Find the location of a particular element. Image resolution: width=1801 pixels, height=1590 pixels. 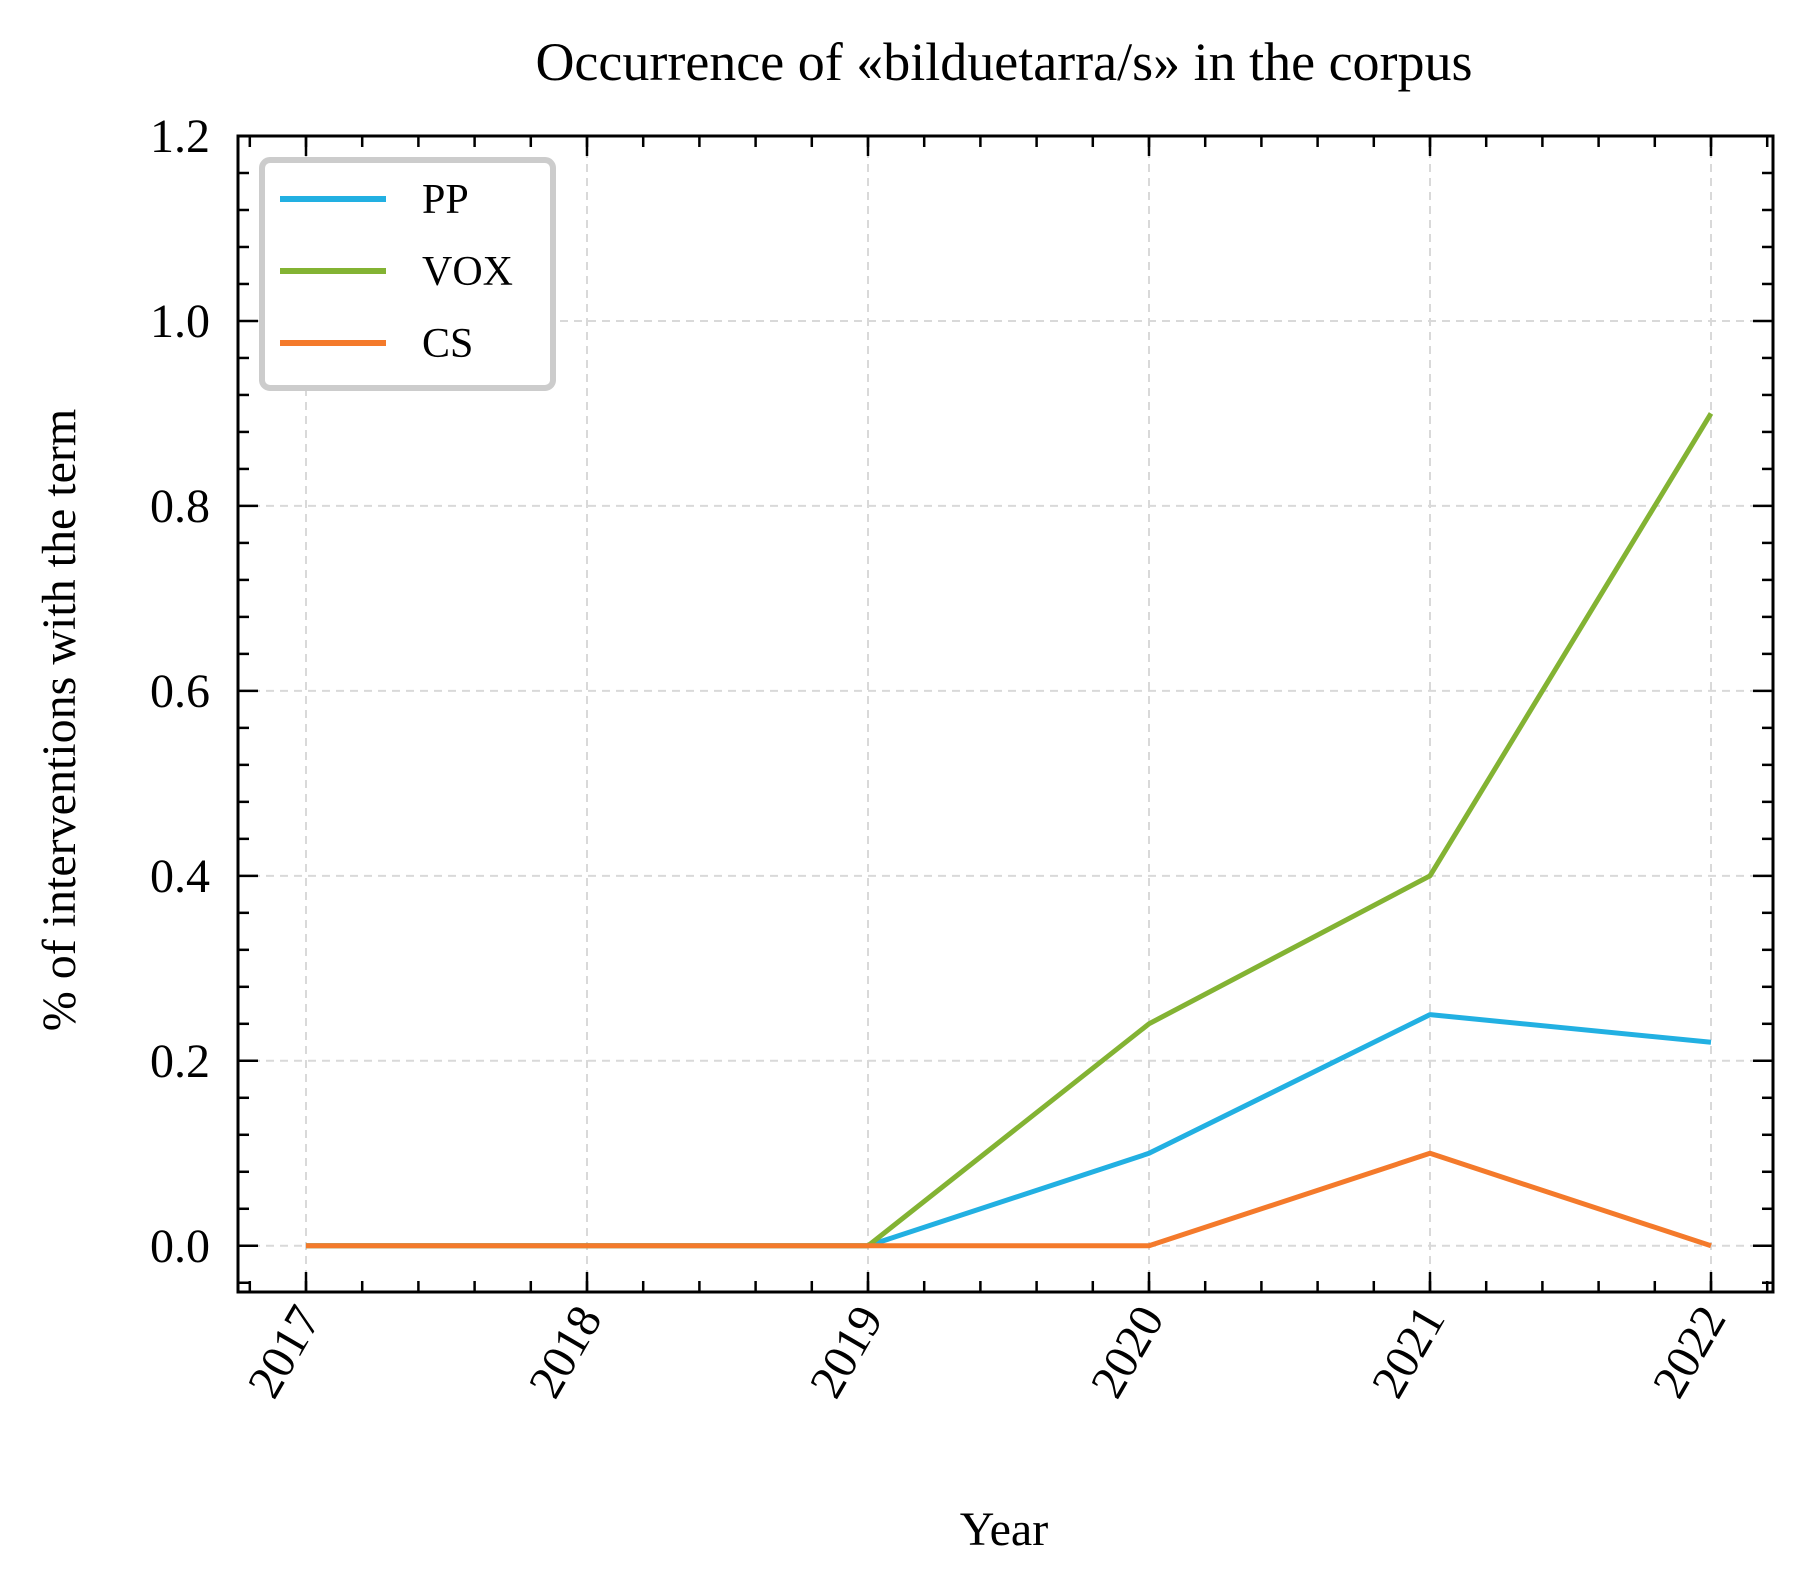

y-tick-label: 0.0 is located at coordinates (180, 1246).